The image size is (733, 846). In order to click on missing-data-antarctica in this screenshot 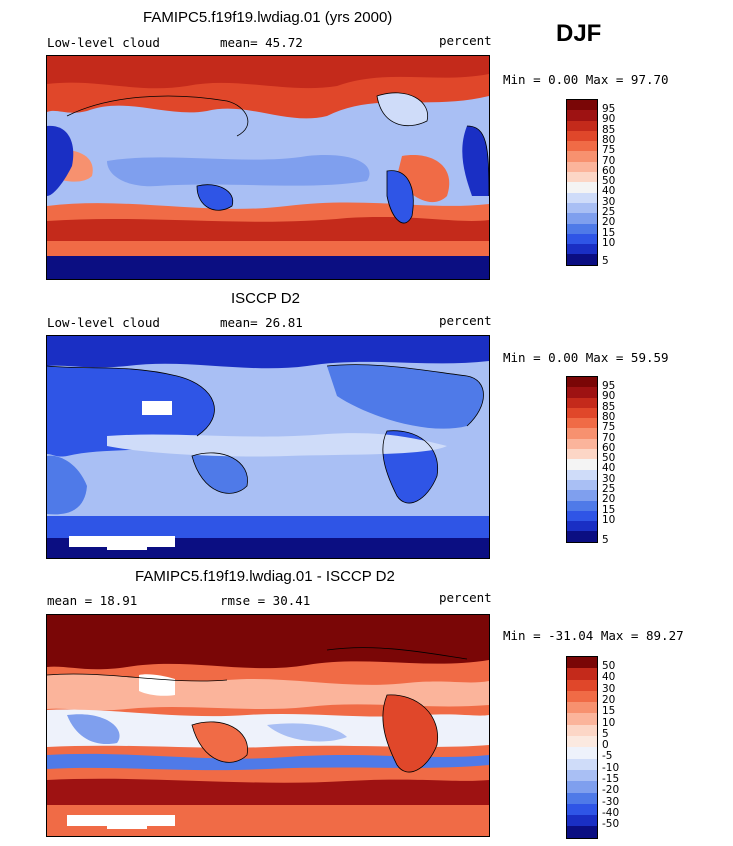, I will do `click(122, 543)`.